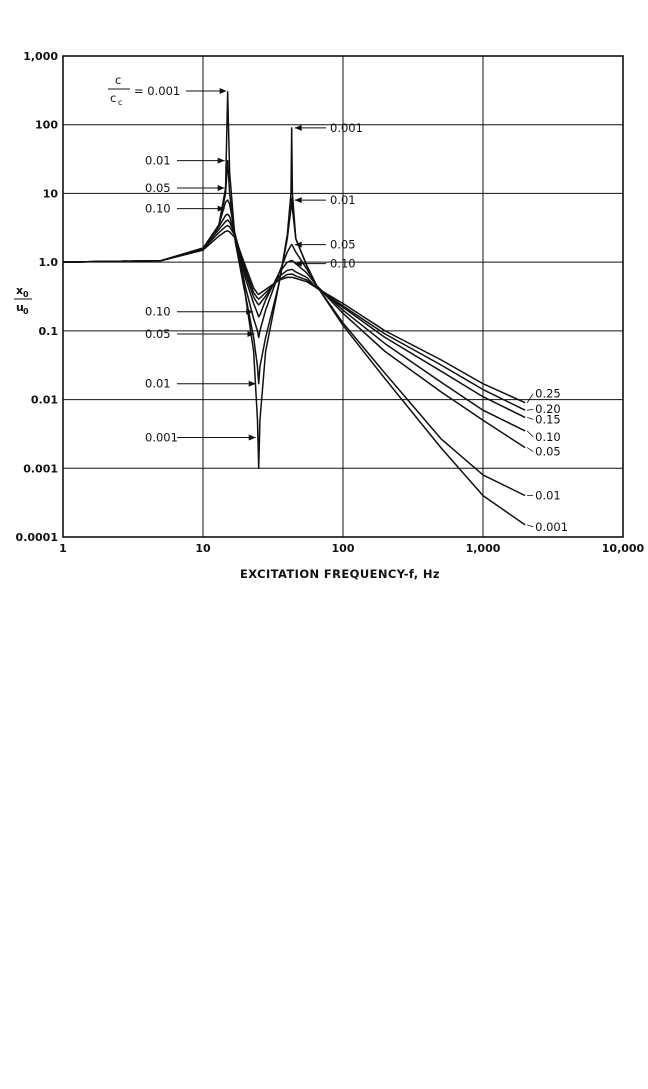 The height and width of the screenshot is (1089, 648). Describe the element at coordinates (548, 409) in the screenshot. I see `series-end-label: 0.20` at that location.